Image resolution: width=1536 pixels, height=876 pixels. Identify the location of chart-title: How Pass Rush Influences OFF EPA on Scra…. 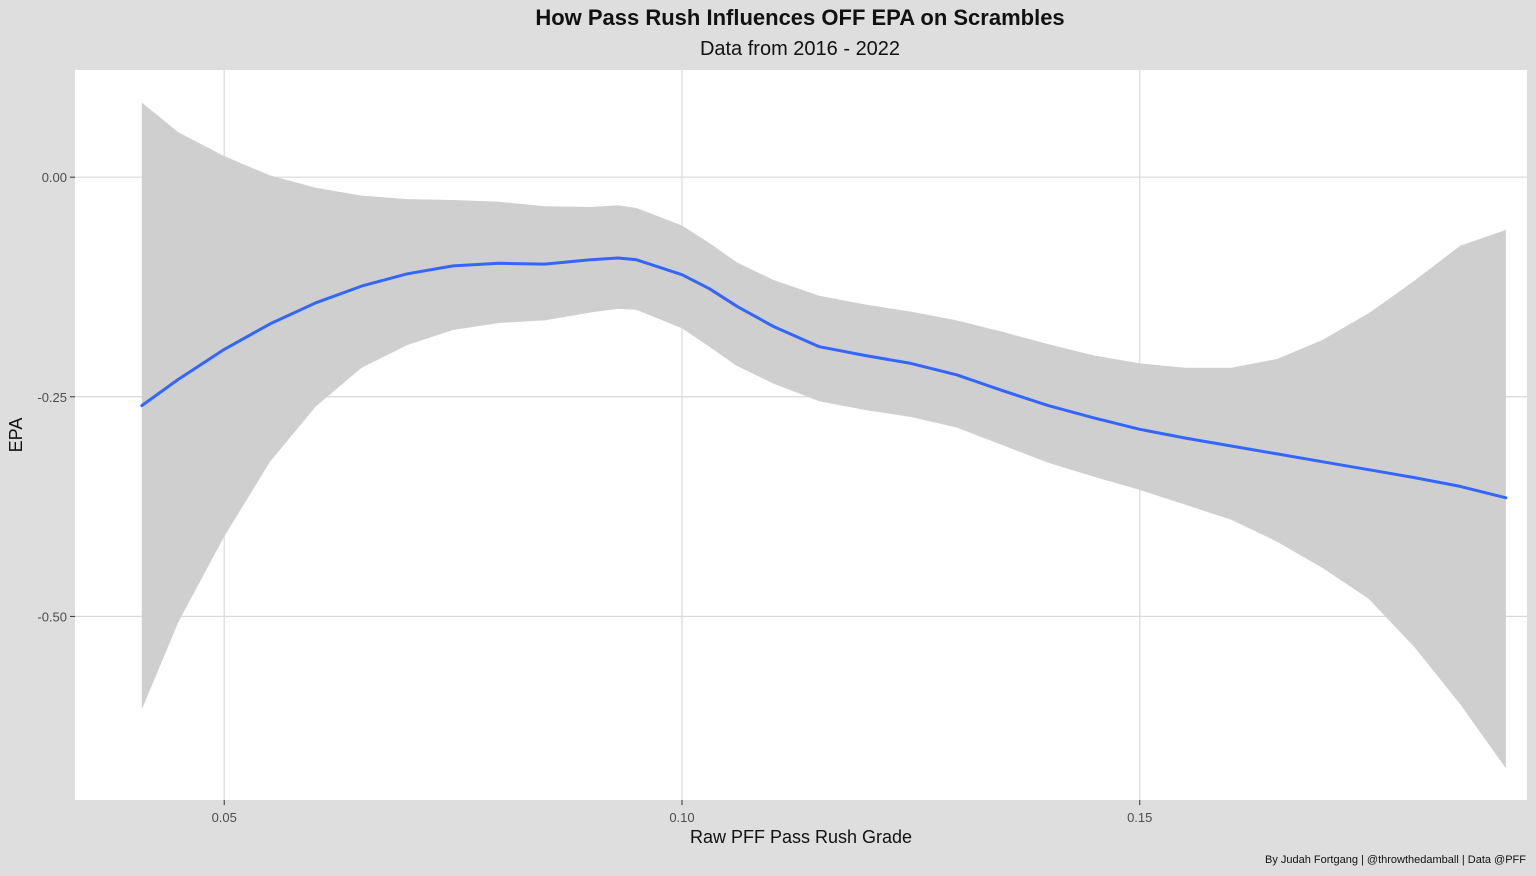
(800, 17).